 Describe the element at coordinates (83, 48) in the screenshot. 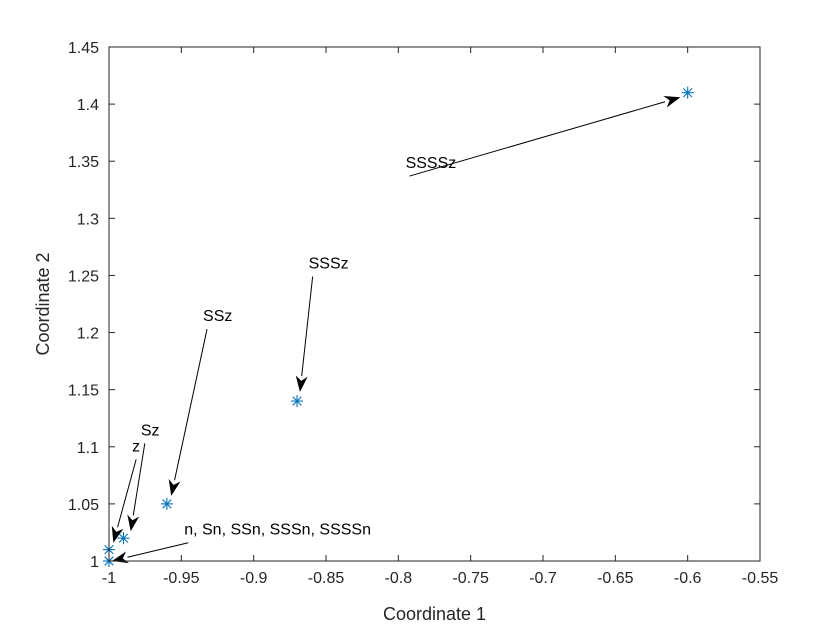

I see `y-tick-label: 1.45` at that location.